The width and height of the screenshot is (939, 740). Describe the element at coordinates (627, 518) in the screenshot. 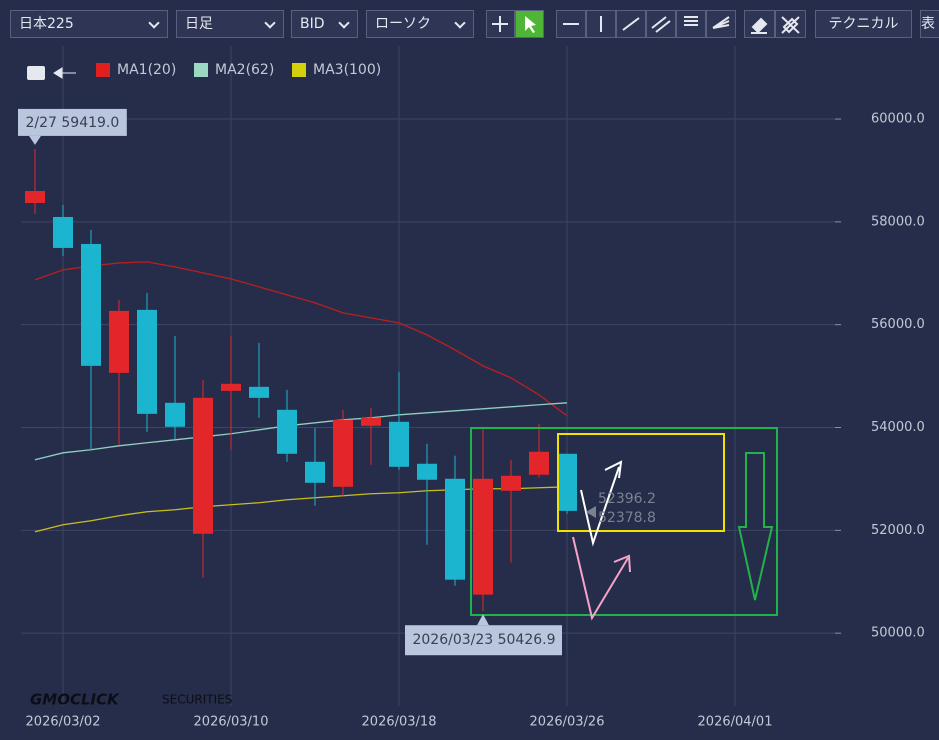

I see `price-label: 52378.8` at that location.